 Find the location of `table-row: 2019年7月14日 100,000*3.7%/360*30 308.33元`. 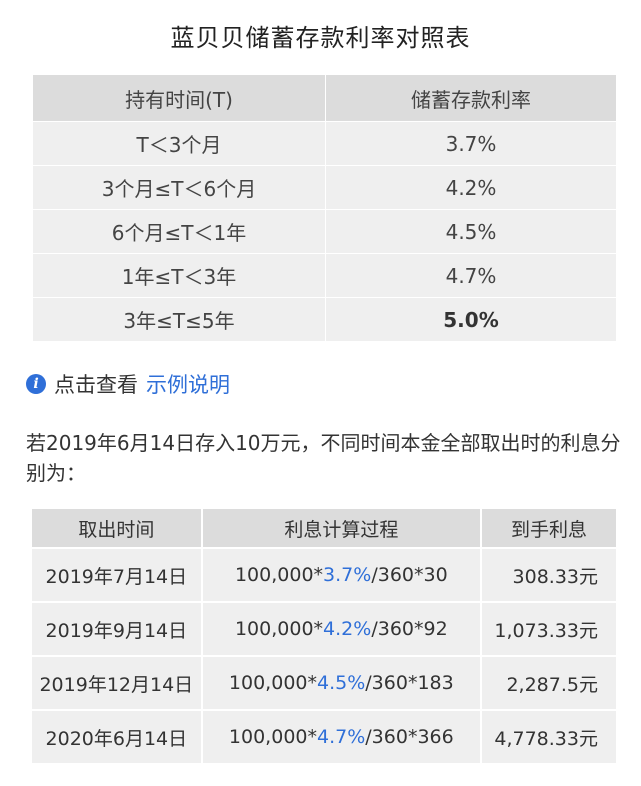

table-row: 2019年7月14日 100,000*3.7%/360*30 308.33元 is located at coordinates (324, 575).